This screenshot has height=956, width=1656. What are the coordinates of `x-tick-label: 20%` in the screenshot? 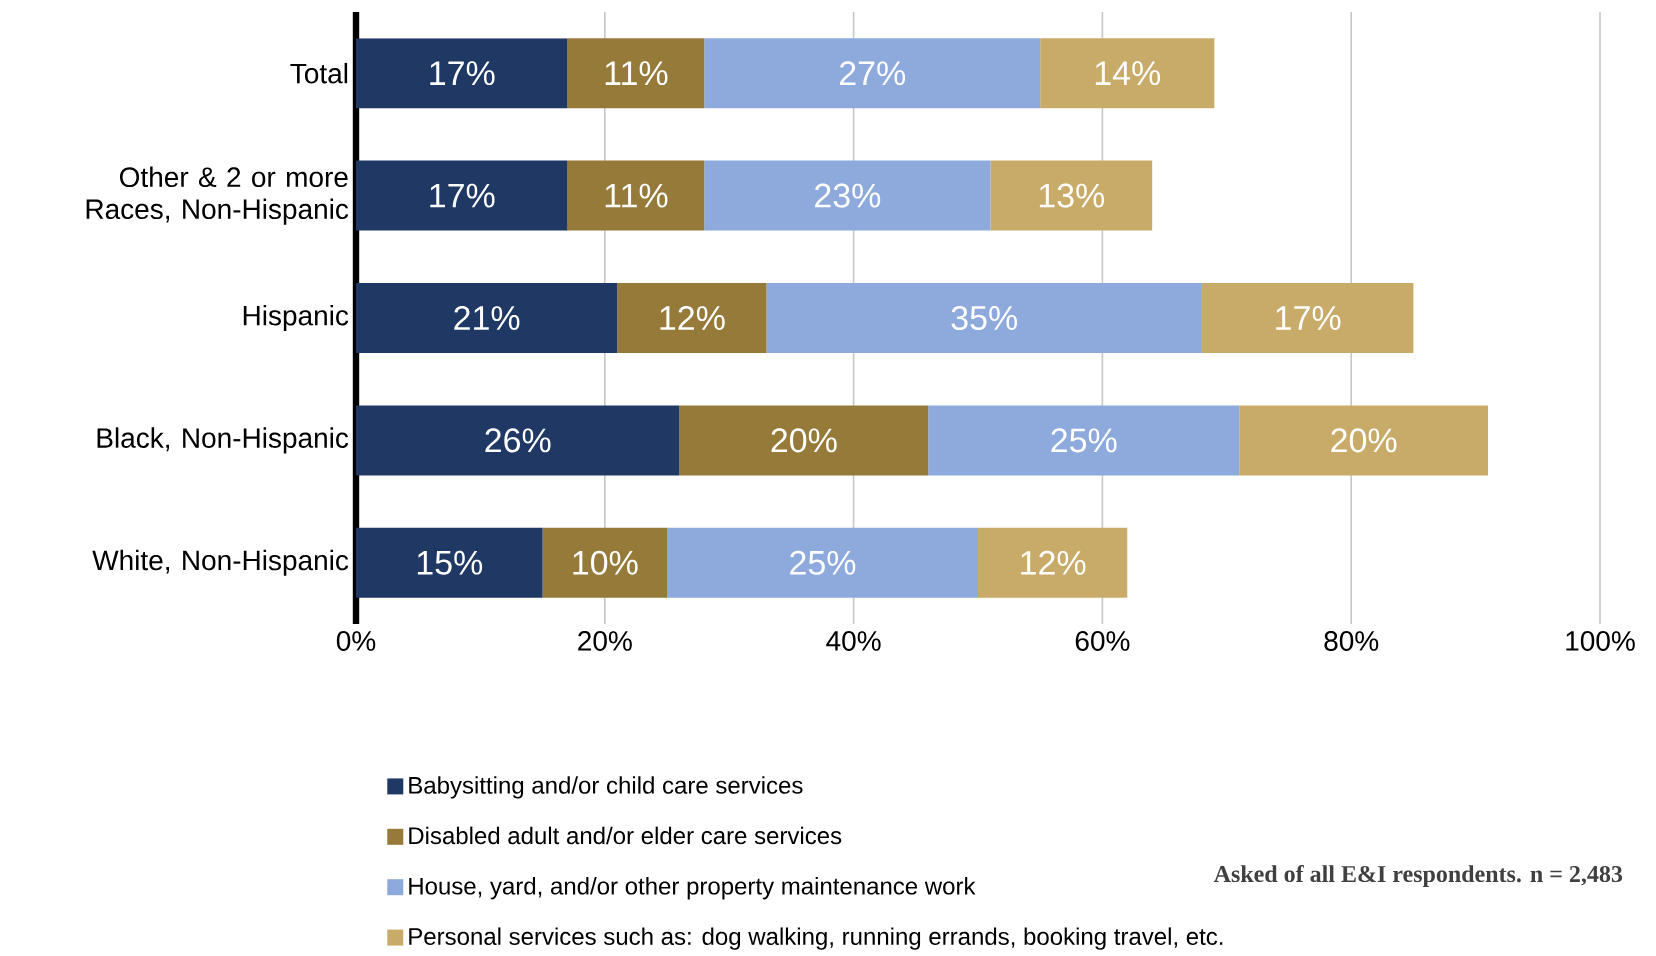 It's located at (605, 641).